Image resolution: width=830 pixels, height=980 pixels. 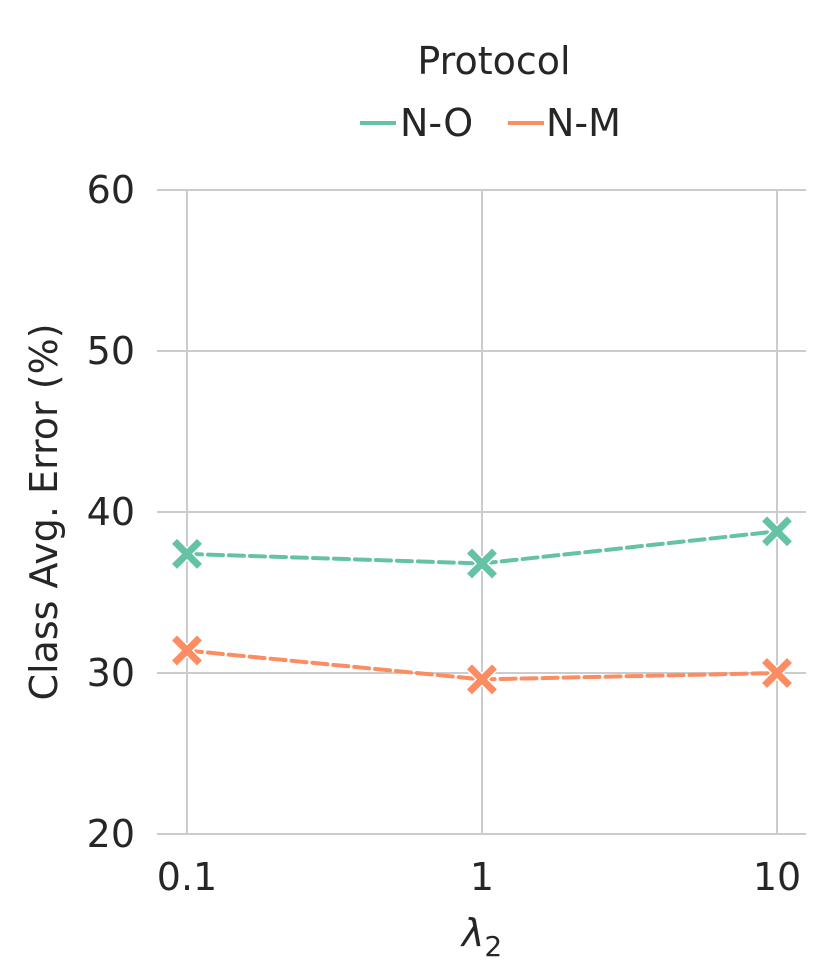 I want to click on x-tick-label: 1, so click(x=482, y=877).